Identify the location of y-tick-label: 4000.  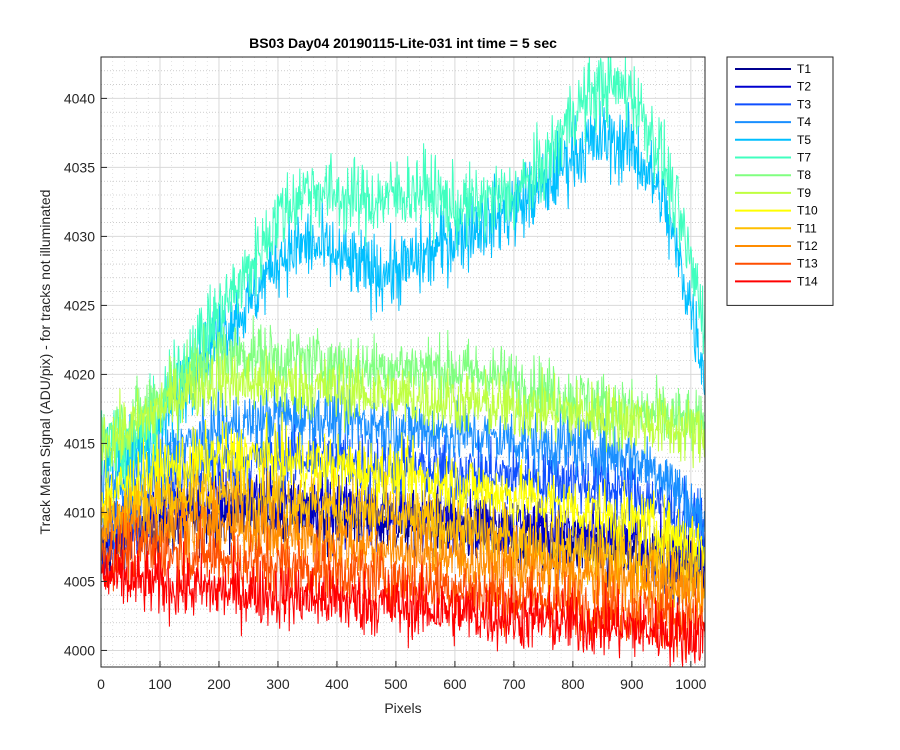
(79, 650).